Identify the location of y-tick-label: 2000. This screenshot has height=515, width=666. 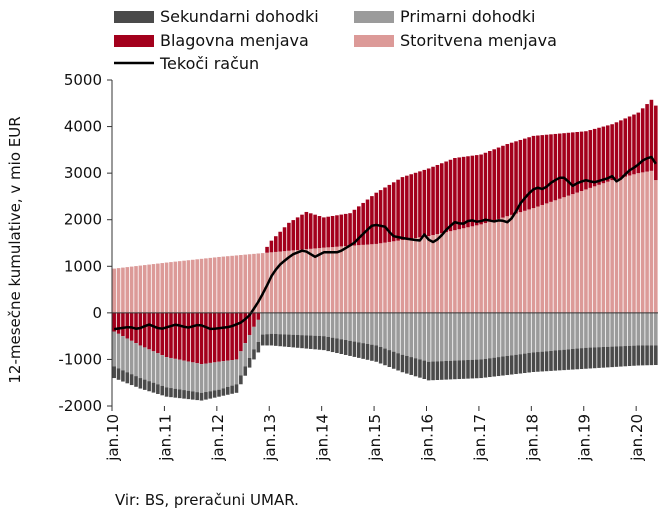
(83, 220).